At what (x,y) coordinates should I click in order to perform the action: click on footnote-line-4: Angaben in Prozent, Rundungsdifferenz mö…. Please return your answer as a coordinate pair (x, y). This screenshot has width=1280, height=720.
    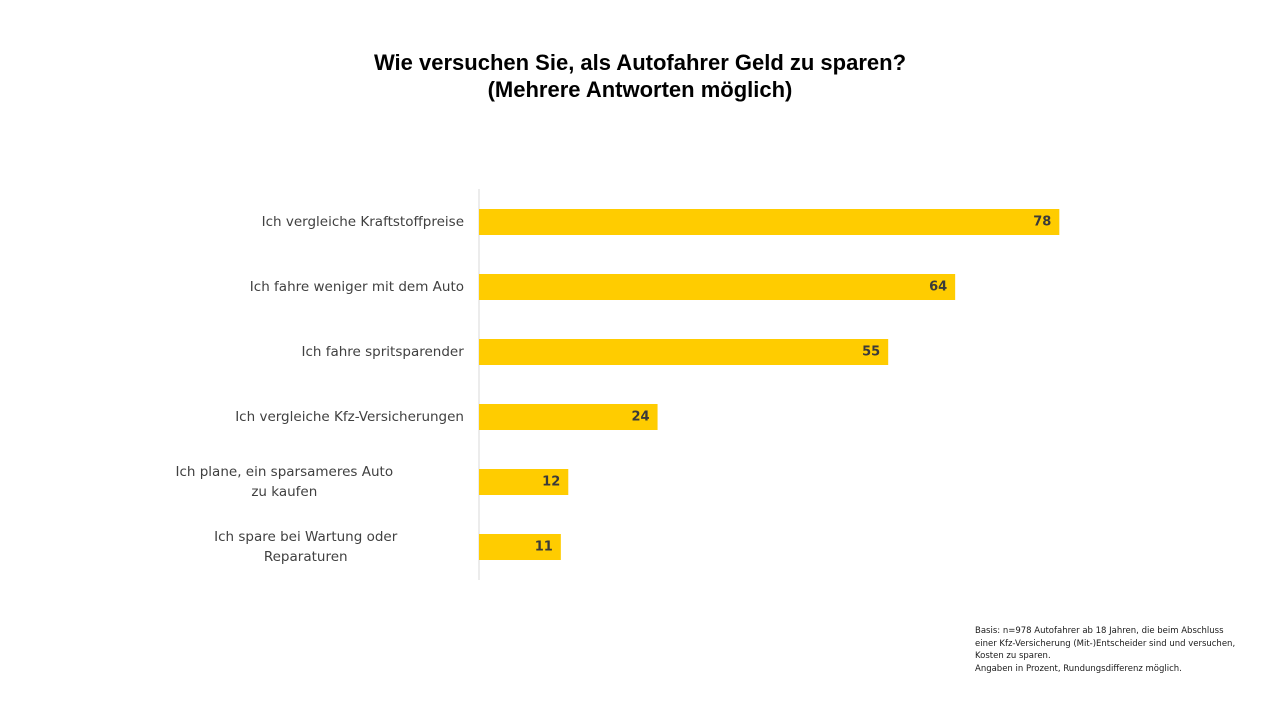
    Looking at the image, I should click on (1078, 668).